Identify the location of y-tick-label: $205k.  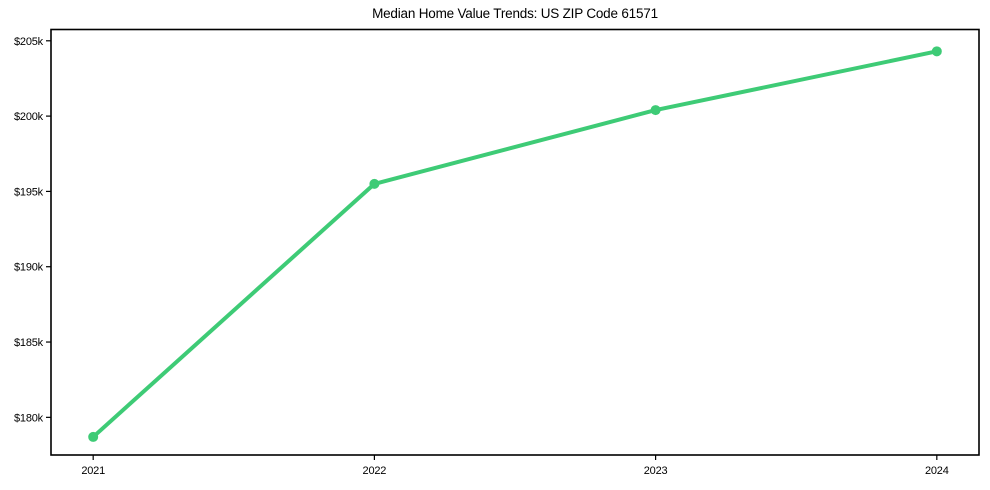
(29, 42).